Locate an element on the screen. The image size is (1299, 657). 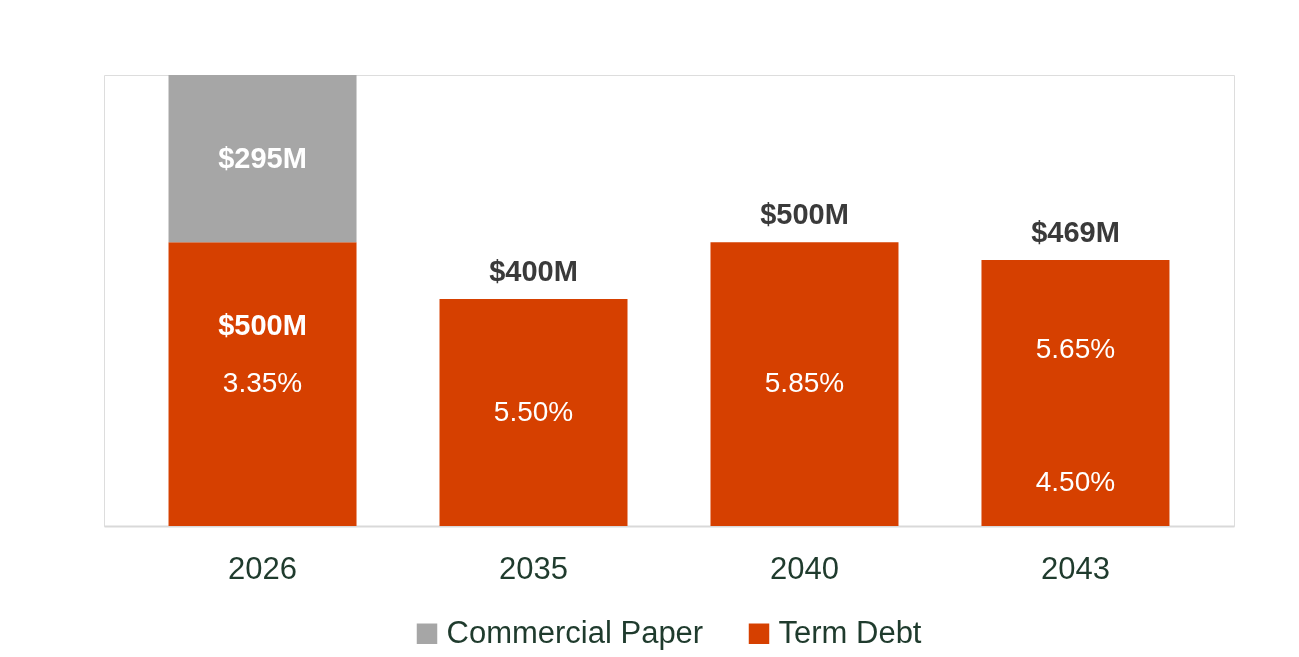
annotation: 5.50% is located at coordinates (533, 411).